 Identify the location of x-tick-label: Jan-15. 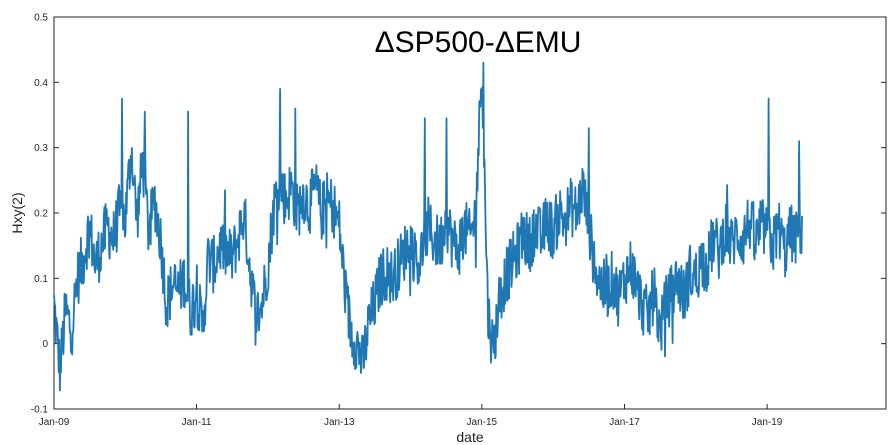
(482, 422).